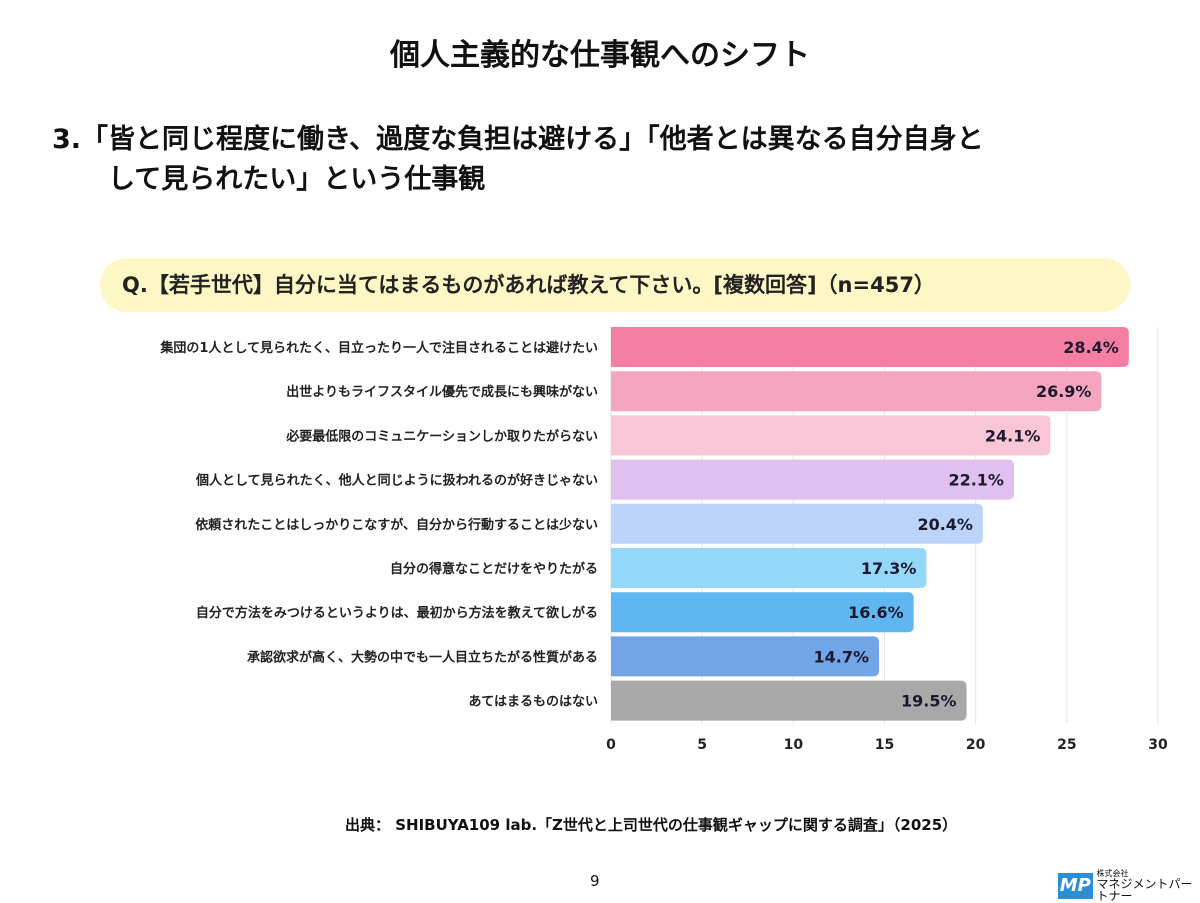 This screenshot has width=1200, height=903. Describe the element at coordinates (1013, 435) in the screenshot. I see `bar-value-label: 24.1%` at that location.